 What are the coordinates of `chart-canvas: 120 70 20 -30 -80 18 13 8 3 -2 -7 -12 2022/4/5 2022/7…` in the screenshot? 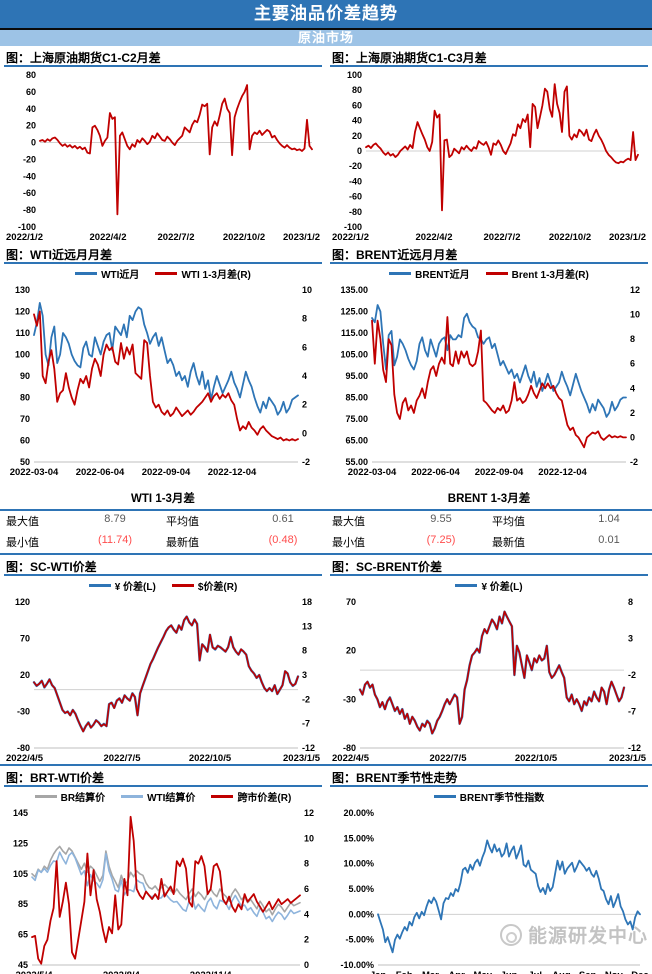 It's located at (163, 680).